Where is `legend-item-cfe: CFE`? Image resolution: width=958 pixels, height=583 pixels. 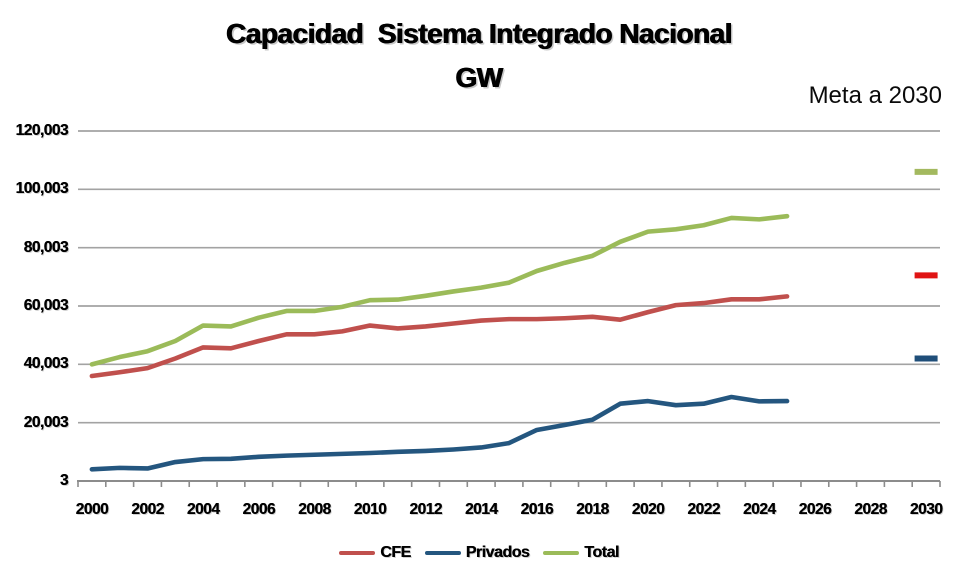 legend-item-cfe: CFE is located at coordinates (375, 553).